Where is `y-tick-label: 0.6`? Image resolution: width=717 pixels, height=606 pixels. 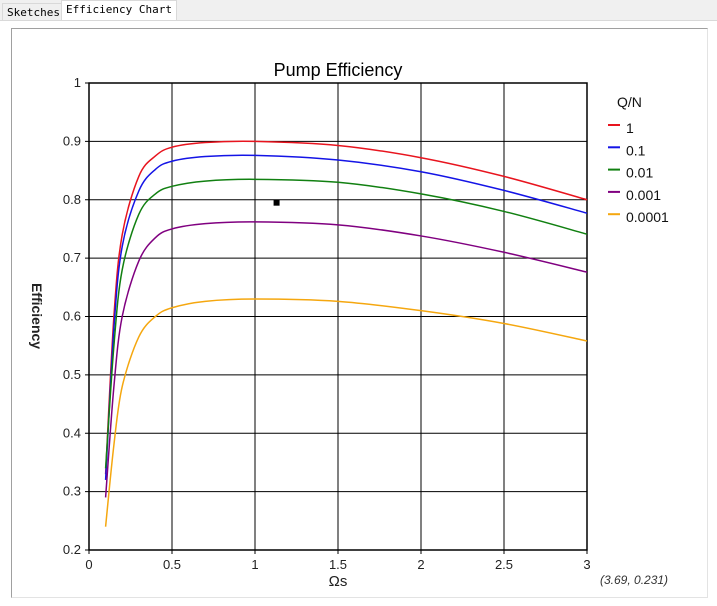
y-tick-label: 0.6 is located at coordinates (72, 316).